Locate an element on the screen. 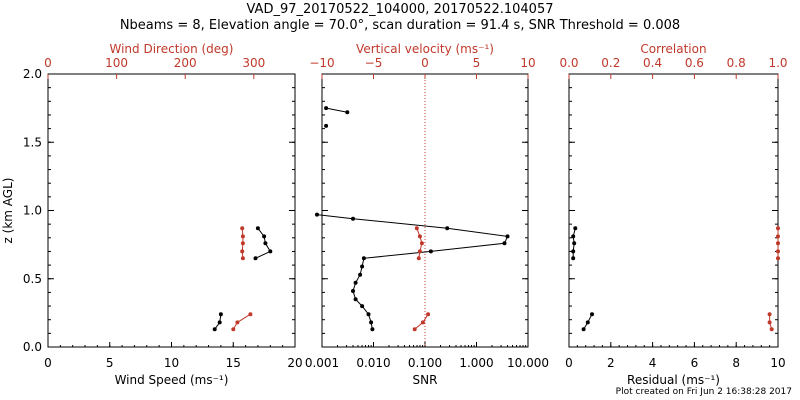  snr-top-axis-title: Vertical velocity (ms⁻¹) is located at coordinates (425, 49).